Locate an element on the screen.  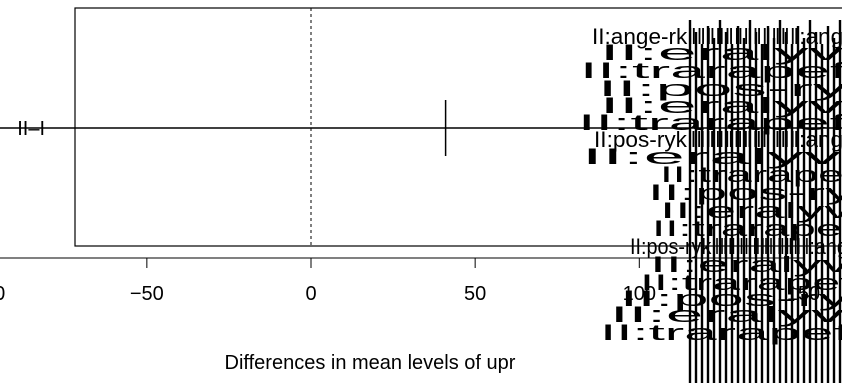
x-axis: −100−50050100150 is located at coordinates (410, 281).